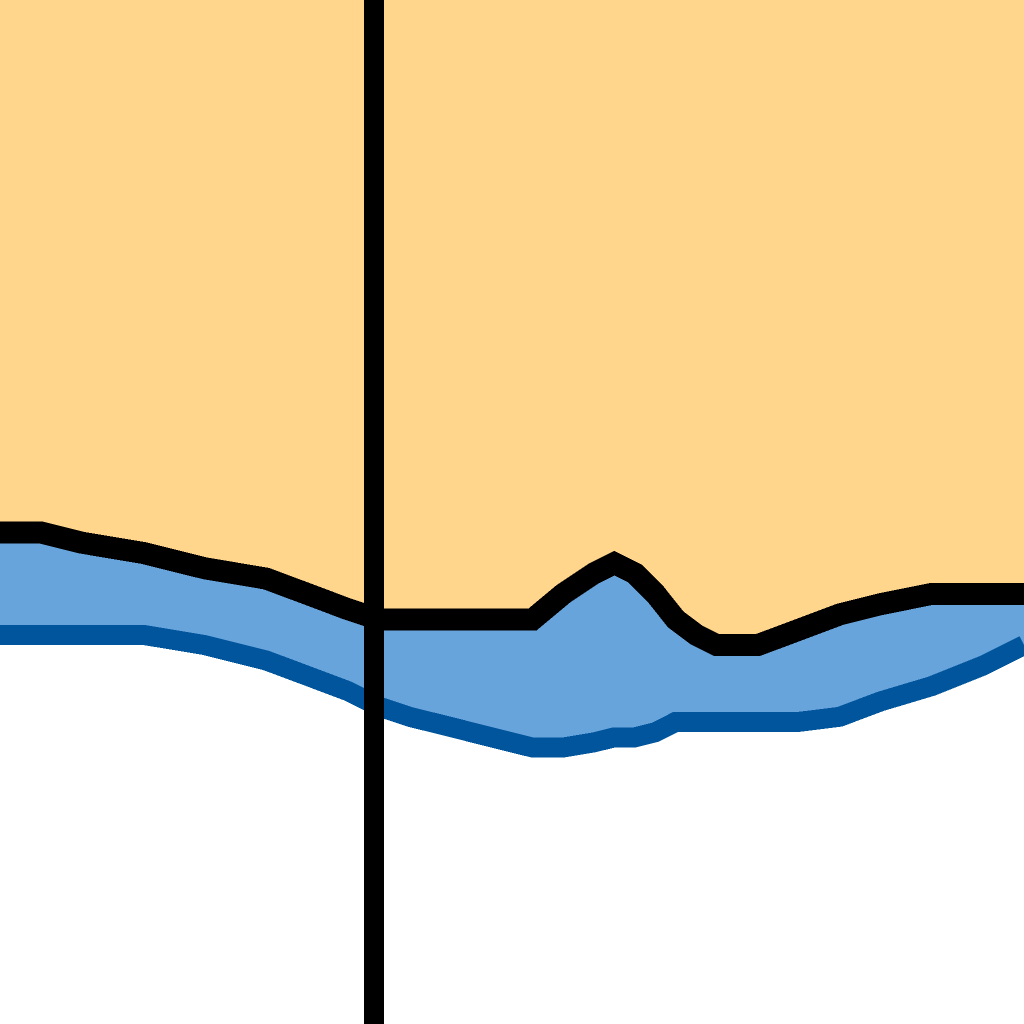 The width and height of the screenshot is (1024, 1024). What do you see at coordinates (512, 589) in the screenshot?
I see `upper-boundary-line` at bounding box center [512, 589].